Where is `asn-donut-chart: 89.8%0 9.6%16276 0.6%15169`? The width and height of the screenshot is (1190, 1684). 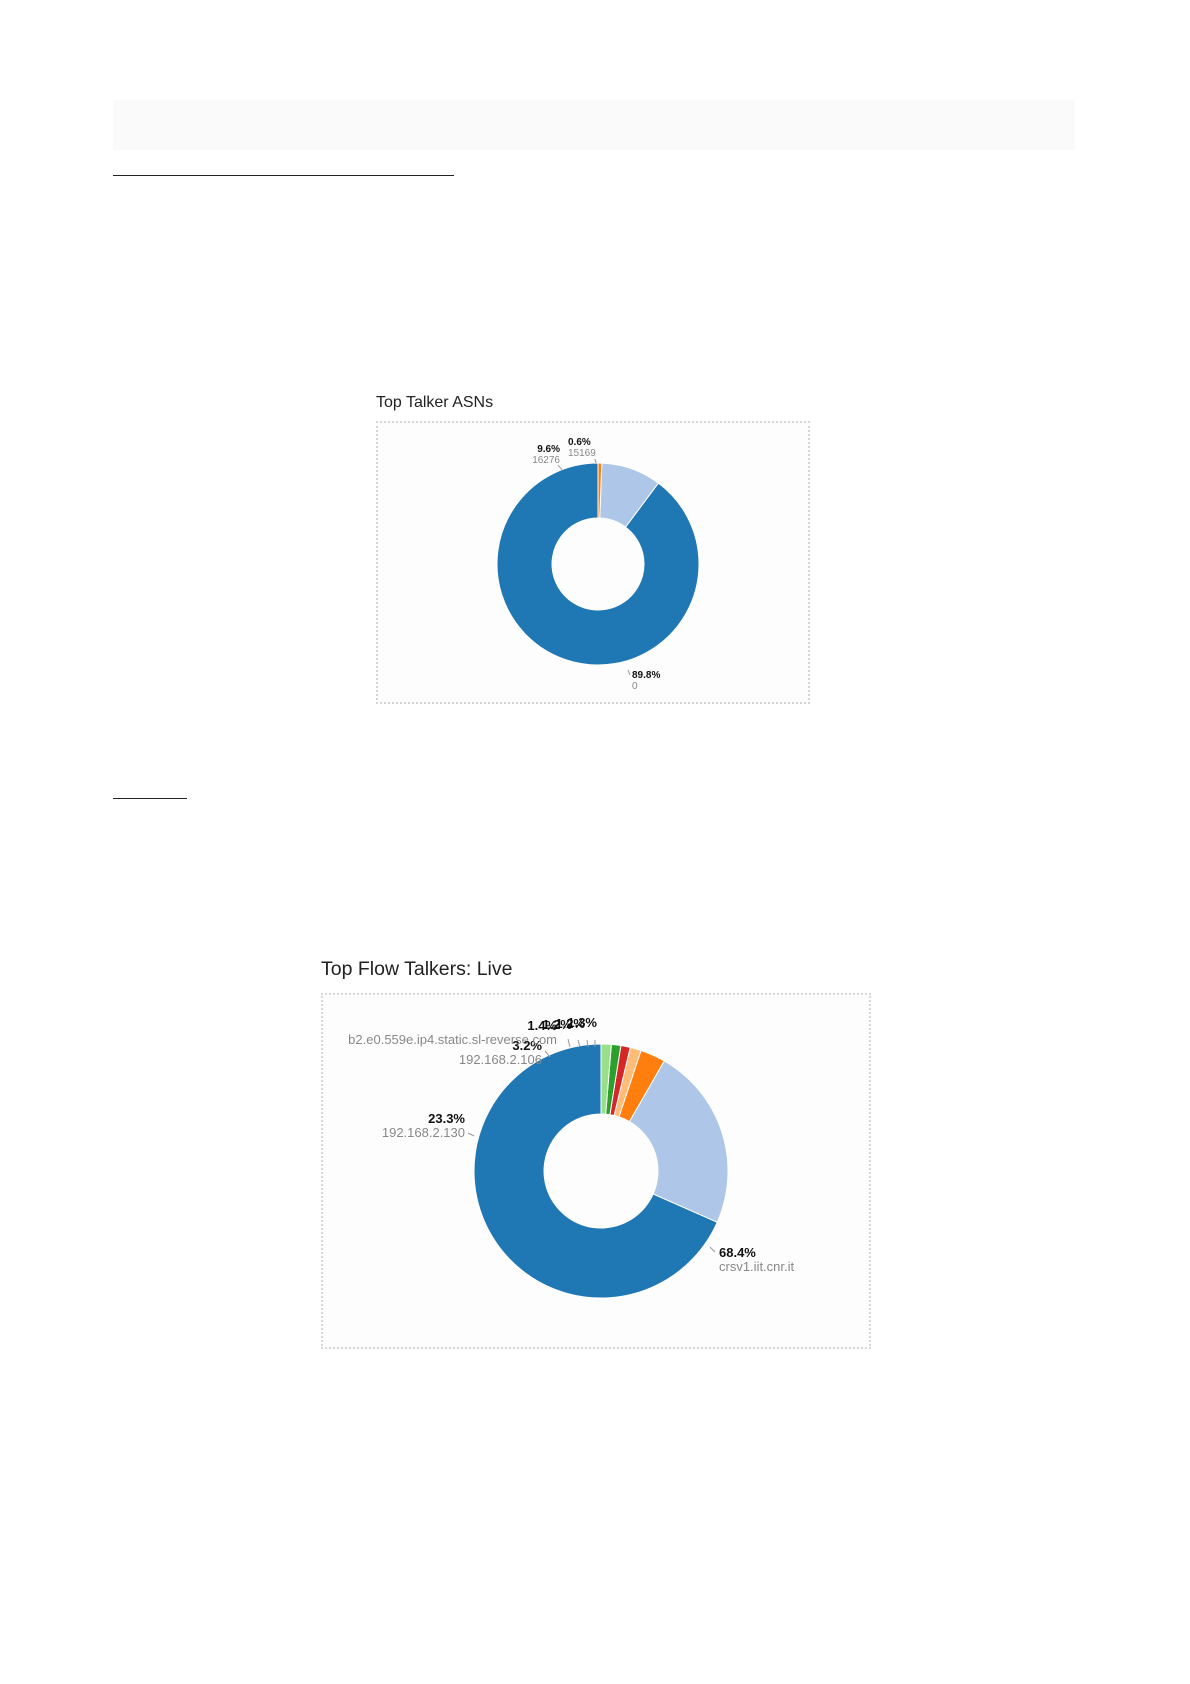
asn-donut-chart: 89.8%0 9.6%16276 0.6%15169 is located at coordinates (598, 564).